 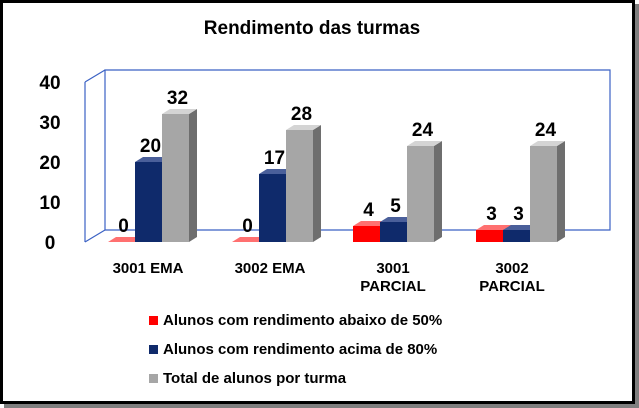 What do you see at coordinates (50, 243) in the screenshot?
I see `y-tick-label: 0` at bounding box center [50, 243].